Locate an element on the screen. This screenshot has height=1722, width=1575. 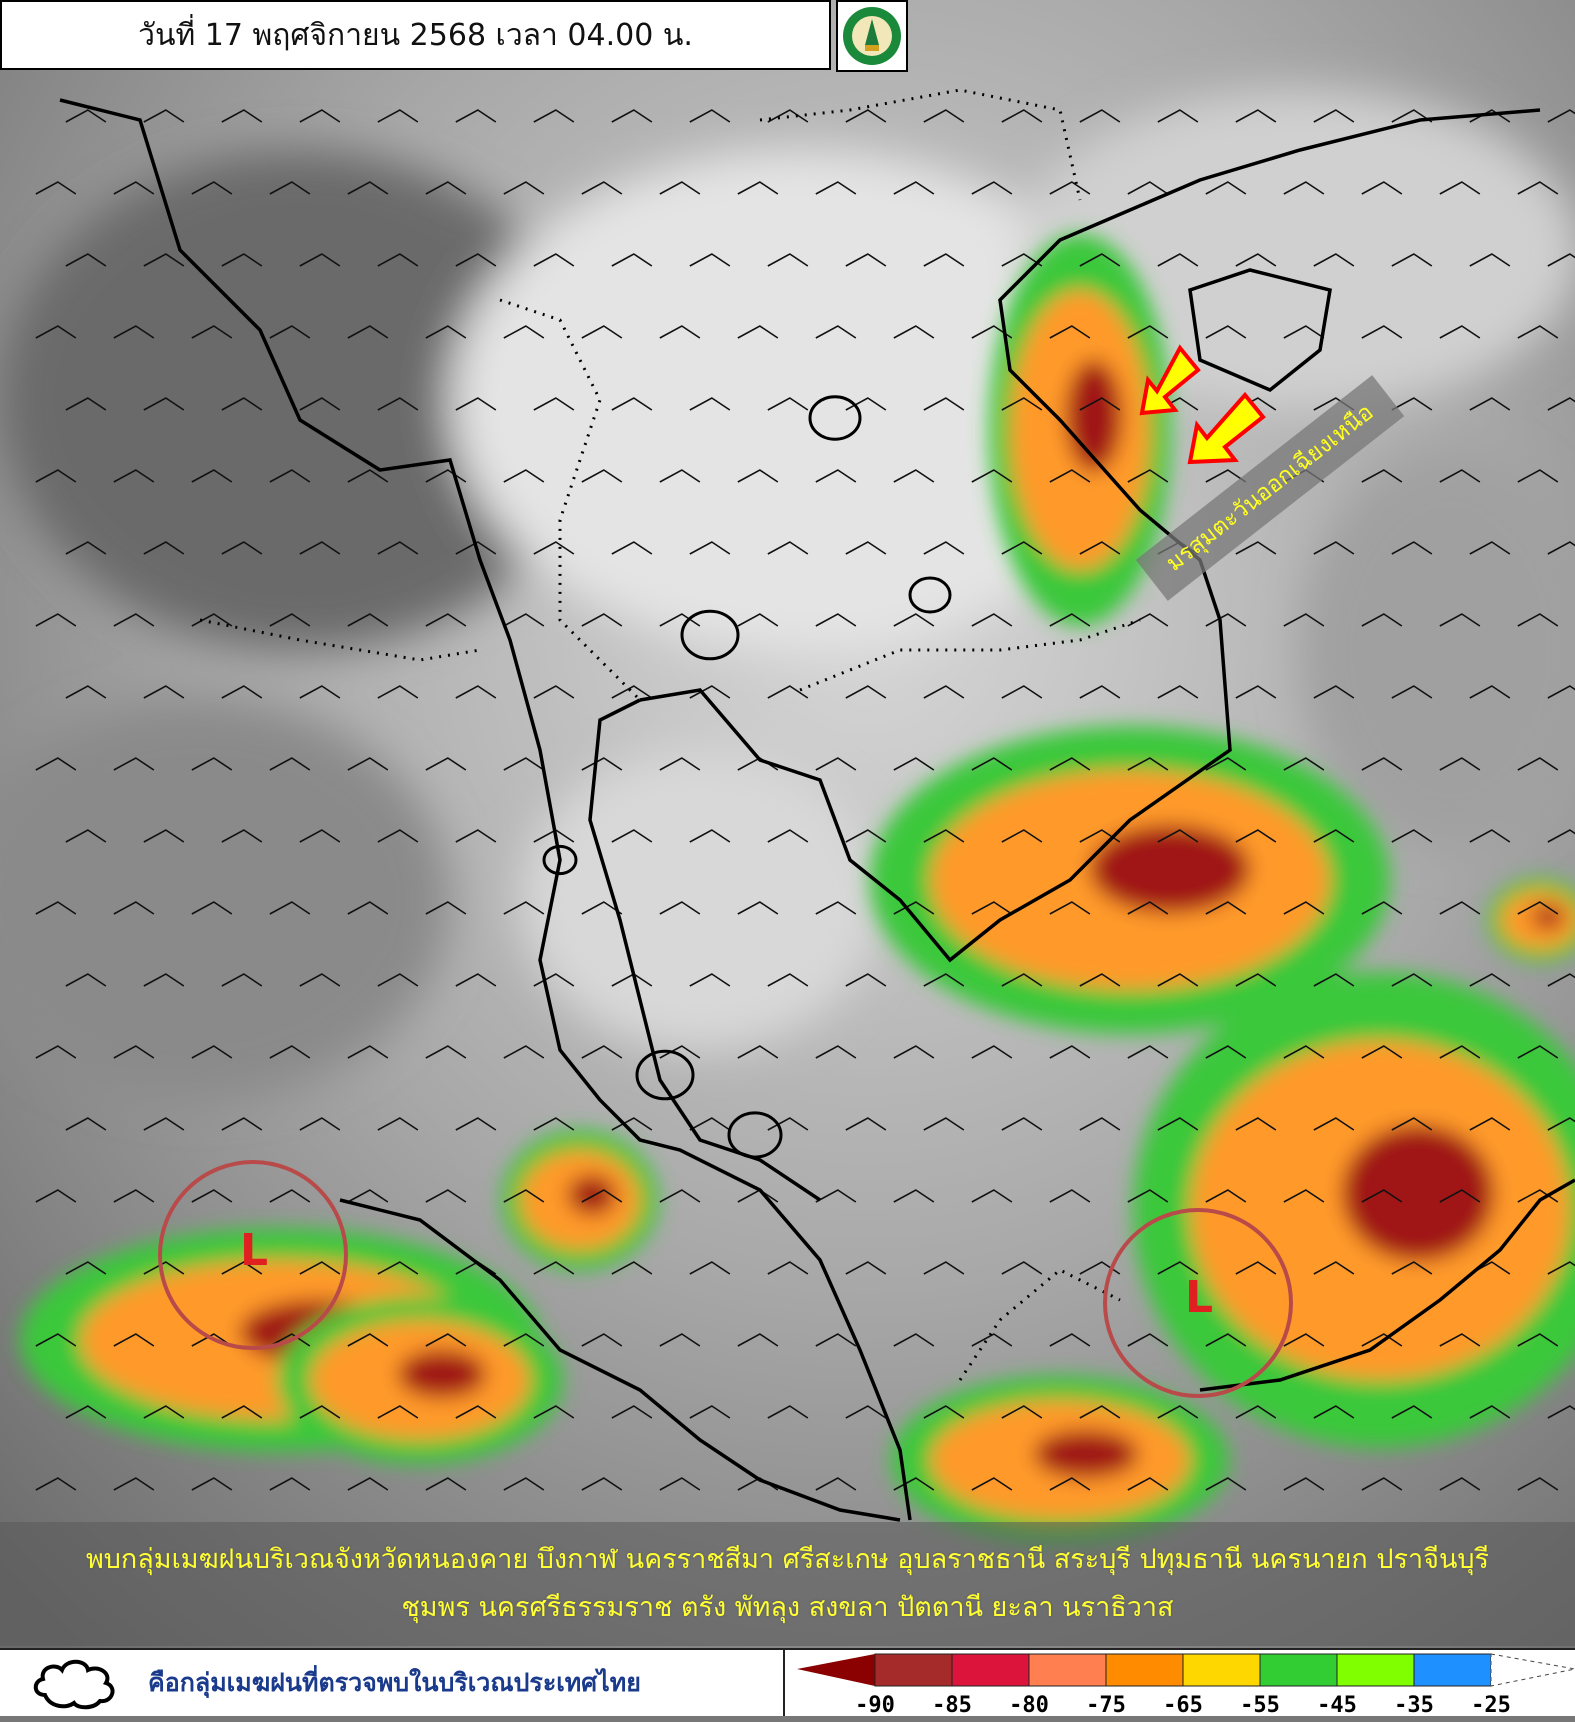
rain-cloud-outlines is located at coordinates (747, 777).